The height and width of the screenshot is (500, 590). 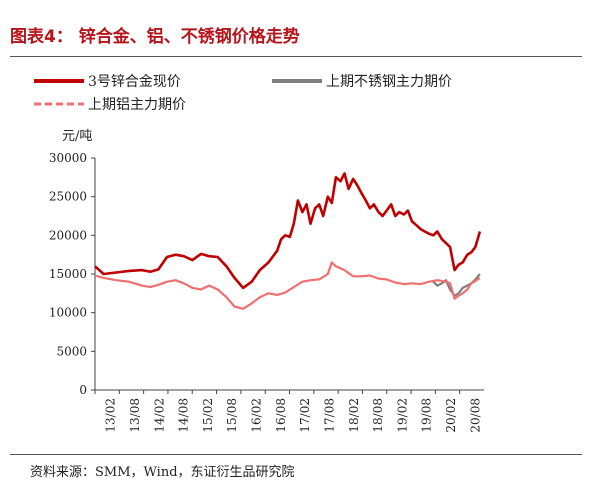 I want to click on x-tick-label: 14/08, so click(x=184, y=415).